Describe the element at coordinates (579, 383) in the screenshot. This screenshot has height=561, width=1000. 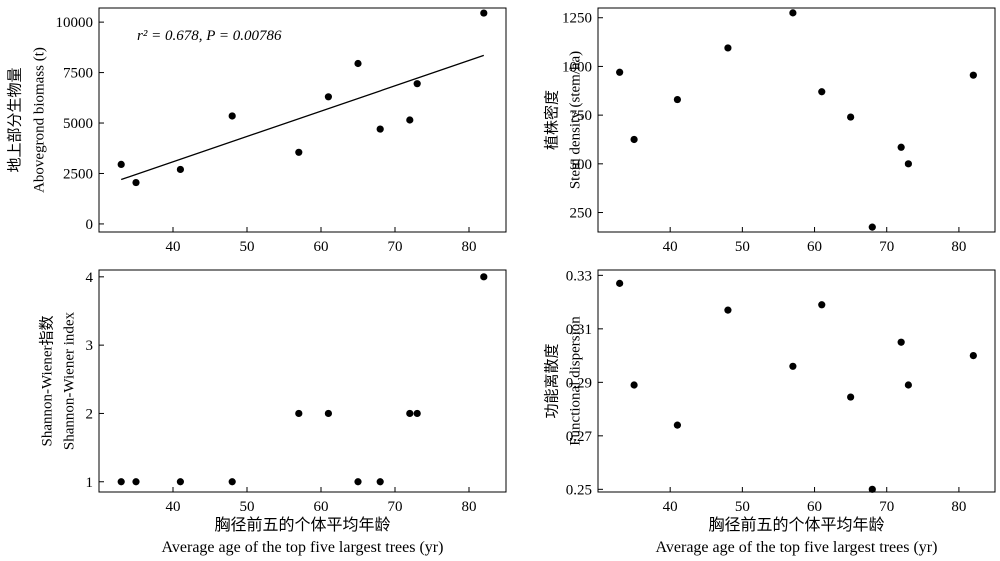
I see `y-tick-label: 0.29` at that location.